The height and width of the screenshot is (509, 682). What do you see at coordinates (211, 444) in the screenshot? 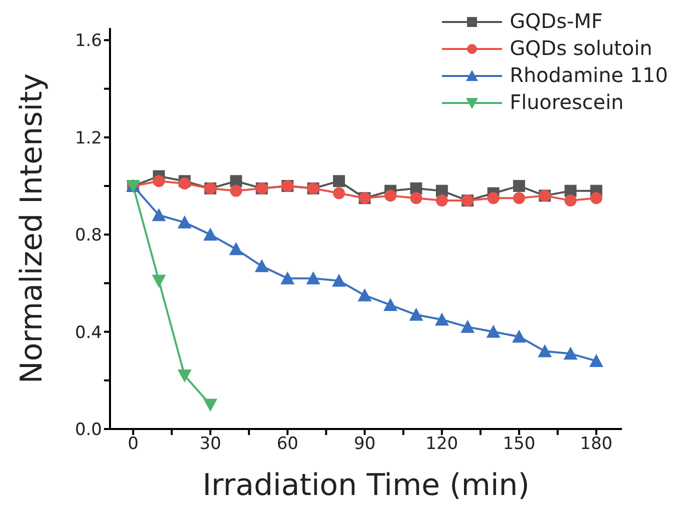
I see `x-tick-label: 30` at bounding box center [211, 444].